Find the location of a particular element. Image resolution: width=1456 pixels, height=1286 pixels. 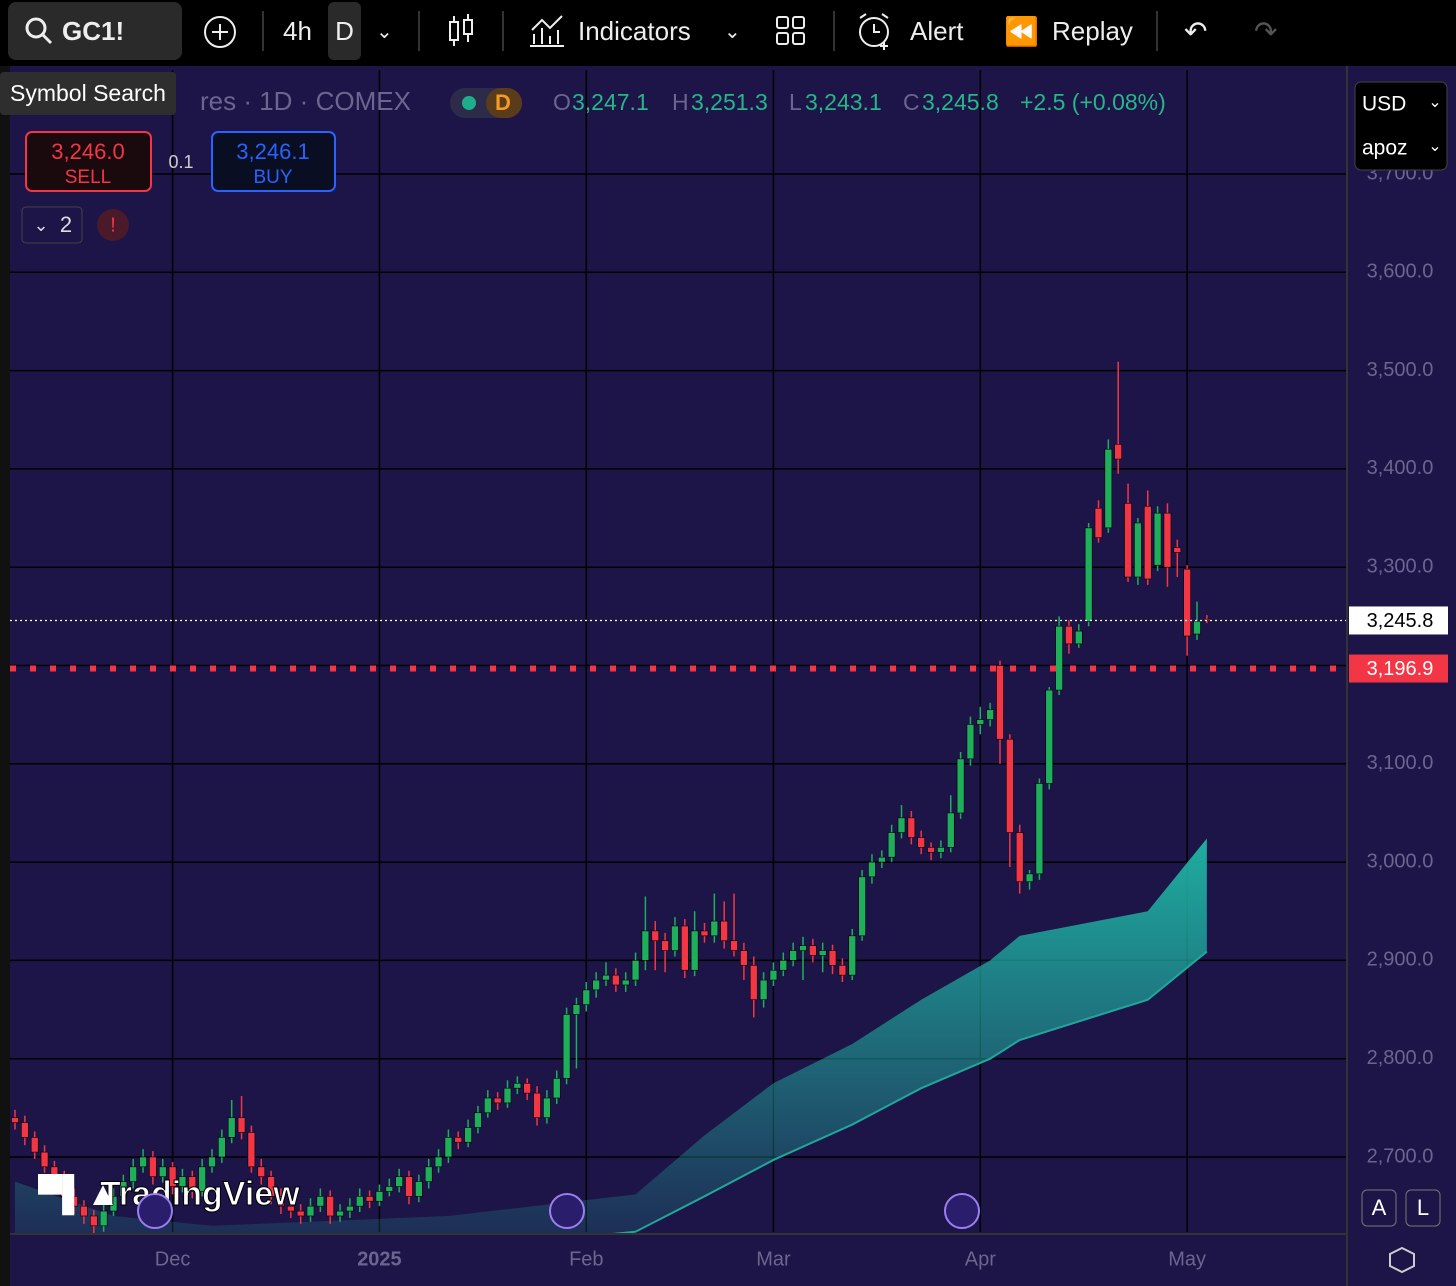

watermark: TradingView is located at coordinates (200, 1194).